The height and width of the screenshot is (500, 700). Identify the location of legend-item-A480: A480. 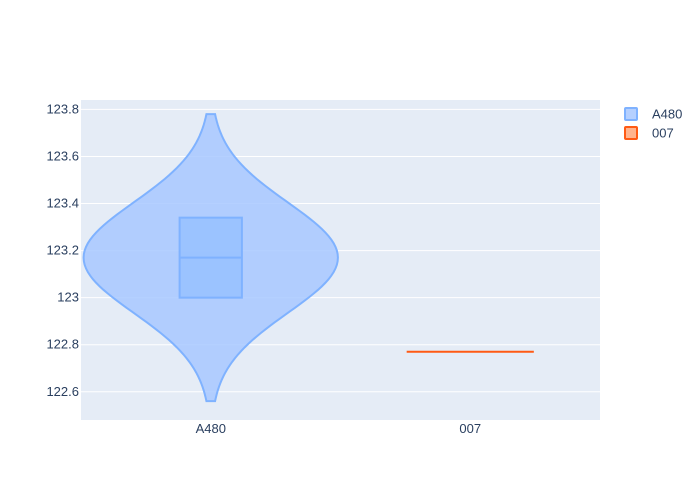
(653, 114).